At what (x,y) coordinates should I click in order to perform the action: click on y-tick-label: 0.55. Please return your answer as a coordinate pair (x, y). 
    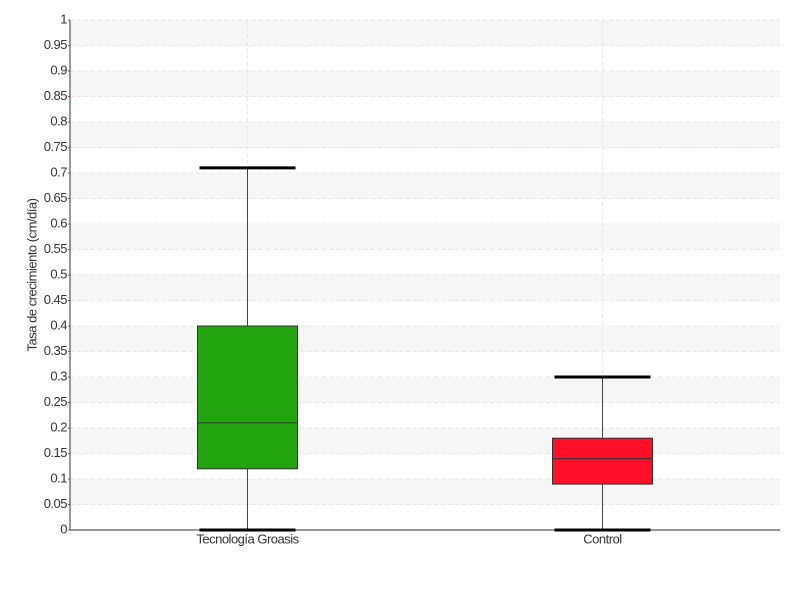
    Looking at the image, I should click on (56, 248).